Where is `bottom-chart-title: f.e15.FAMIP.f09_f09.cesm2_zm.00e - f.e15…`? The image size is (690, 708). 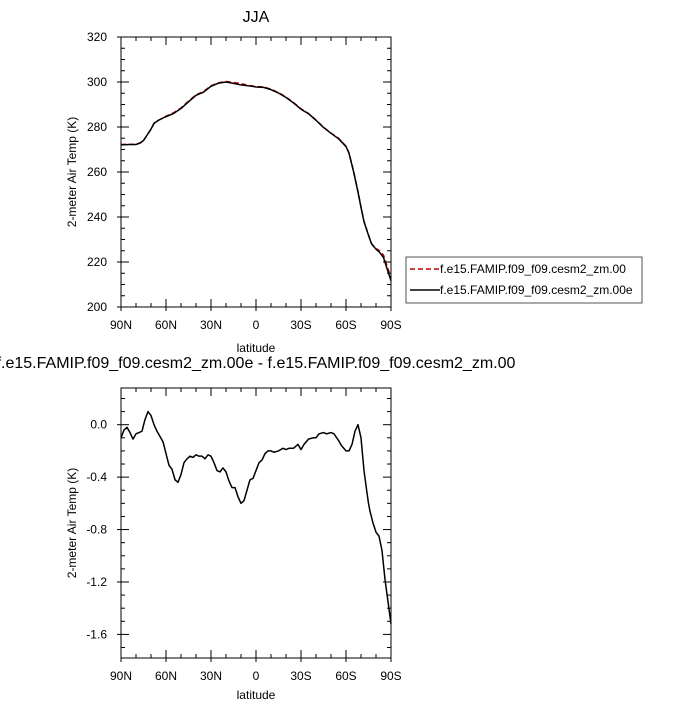 bottom-chart-title: f.e15.FAMIP.f09_f09.cesm2_zm.00e - f.e15… is located at coordinates (258, 363).